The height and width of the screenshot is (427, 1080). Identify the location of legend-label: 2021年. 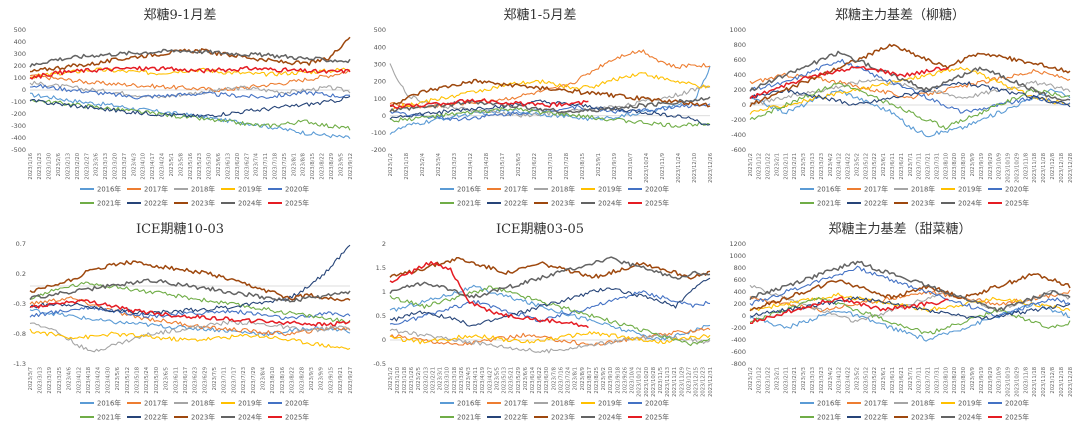
(469, 202).